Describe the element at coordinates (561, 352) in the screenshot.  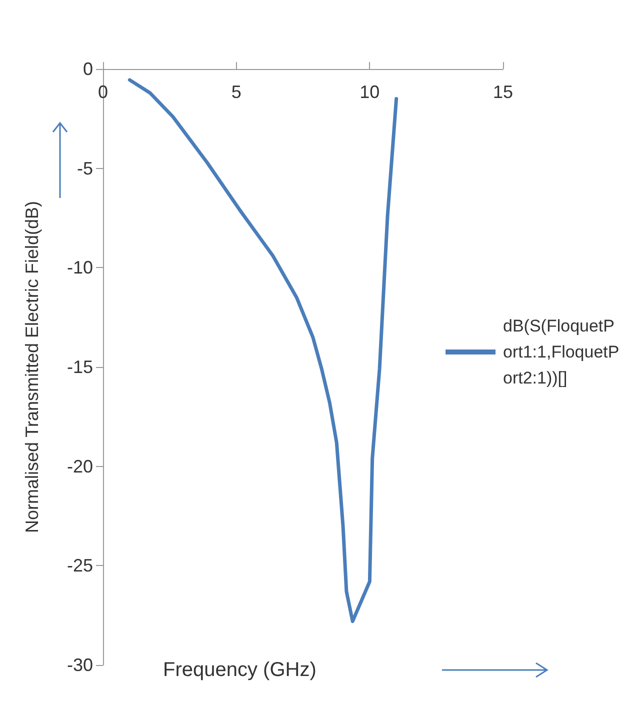
I see `legend-label: dB(S(FloquetPort1:1,FloquetPort2:1))[]` at that location.